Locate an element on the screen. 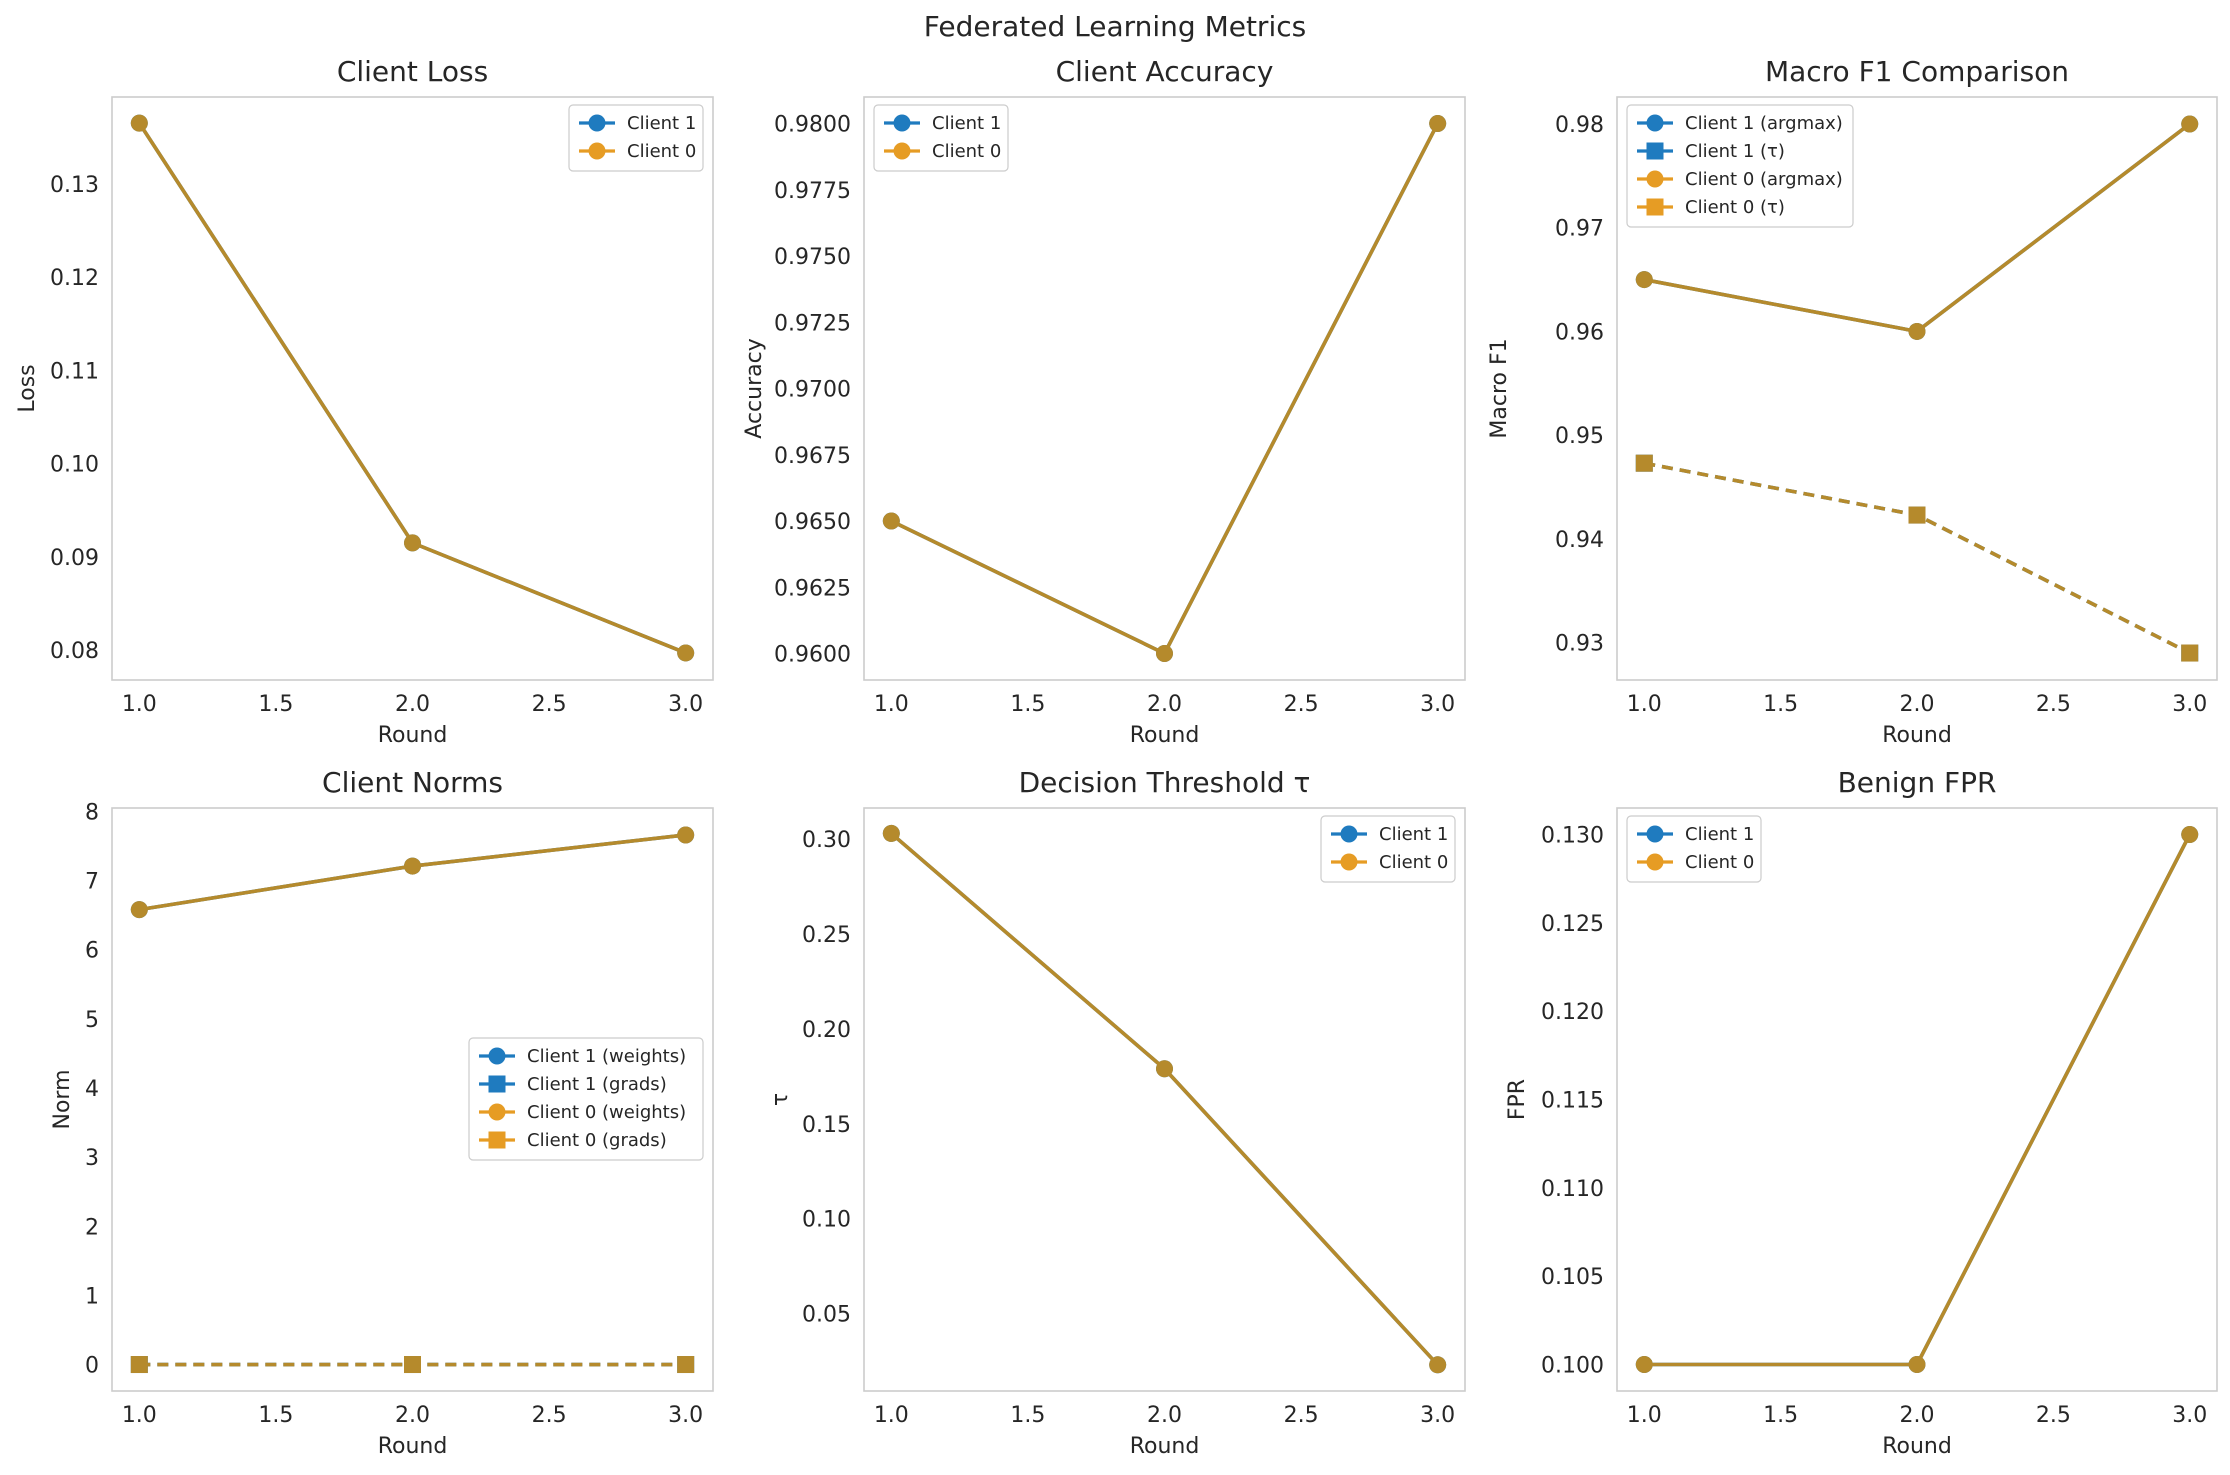  y-tick-label: 0.13 is located at coordinates (74, 185).